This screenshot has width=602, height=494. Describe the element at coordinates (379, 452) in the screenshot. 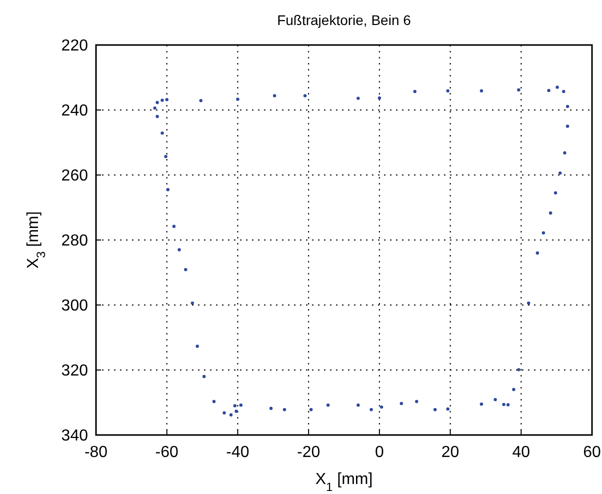

I see `x-tick-label: 0` at that location.